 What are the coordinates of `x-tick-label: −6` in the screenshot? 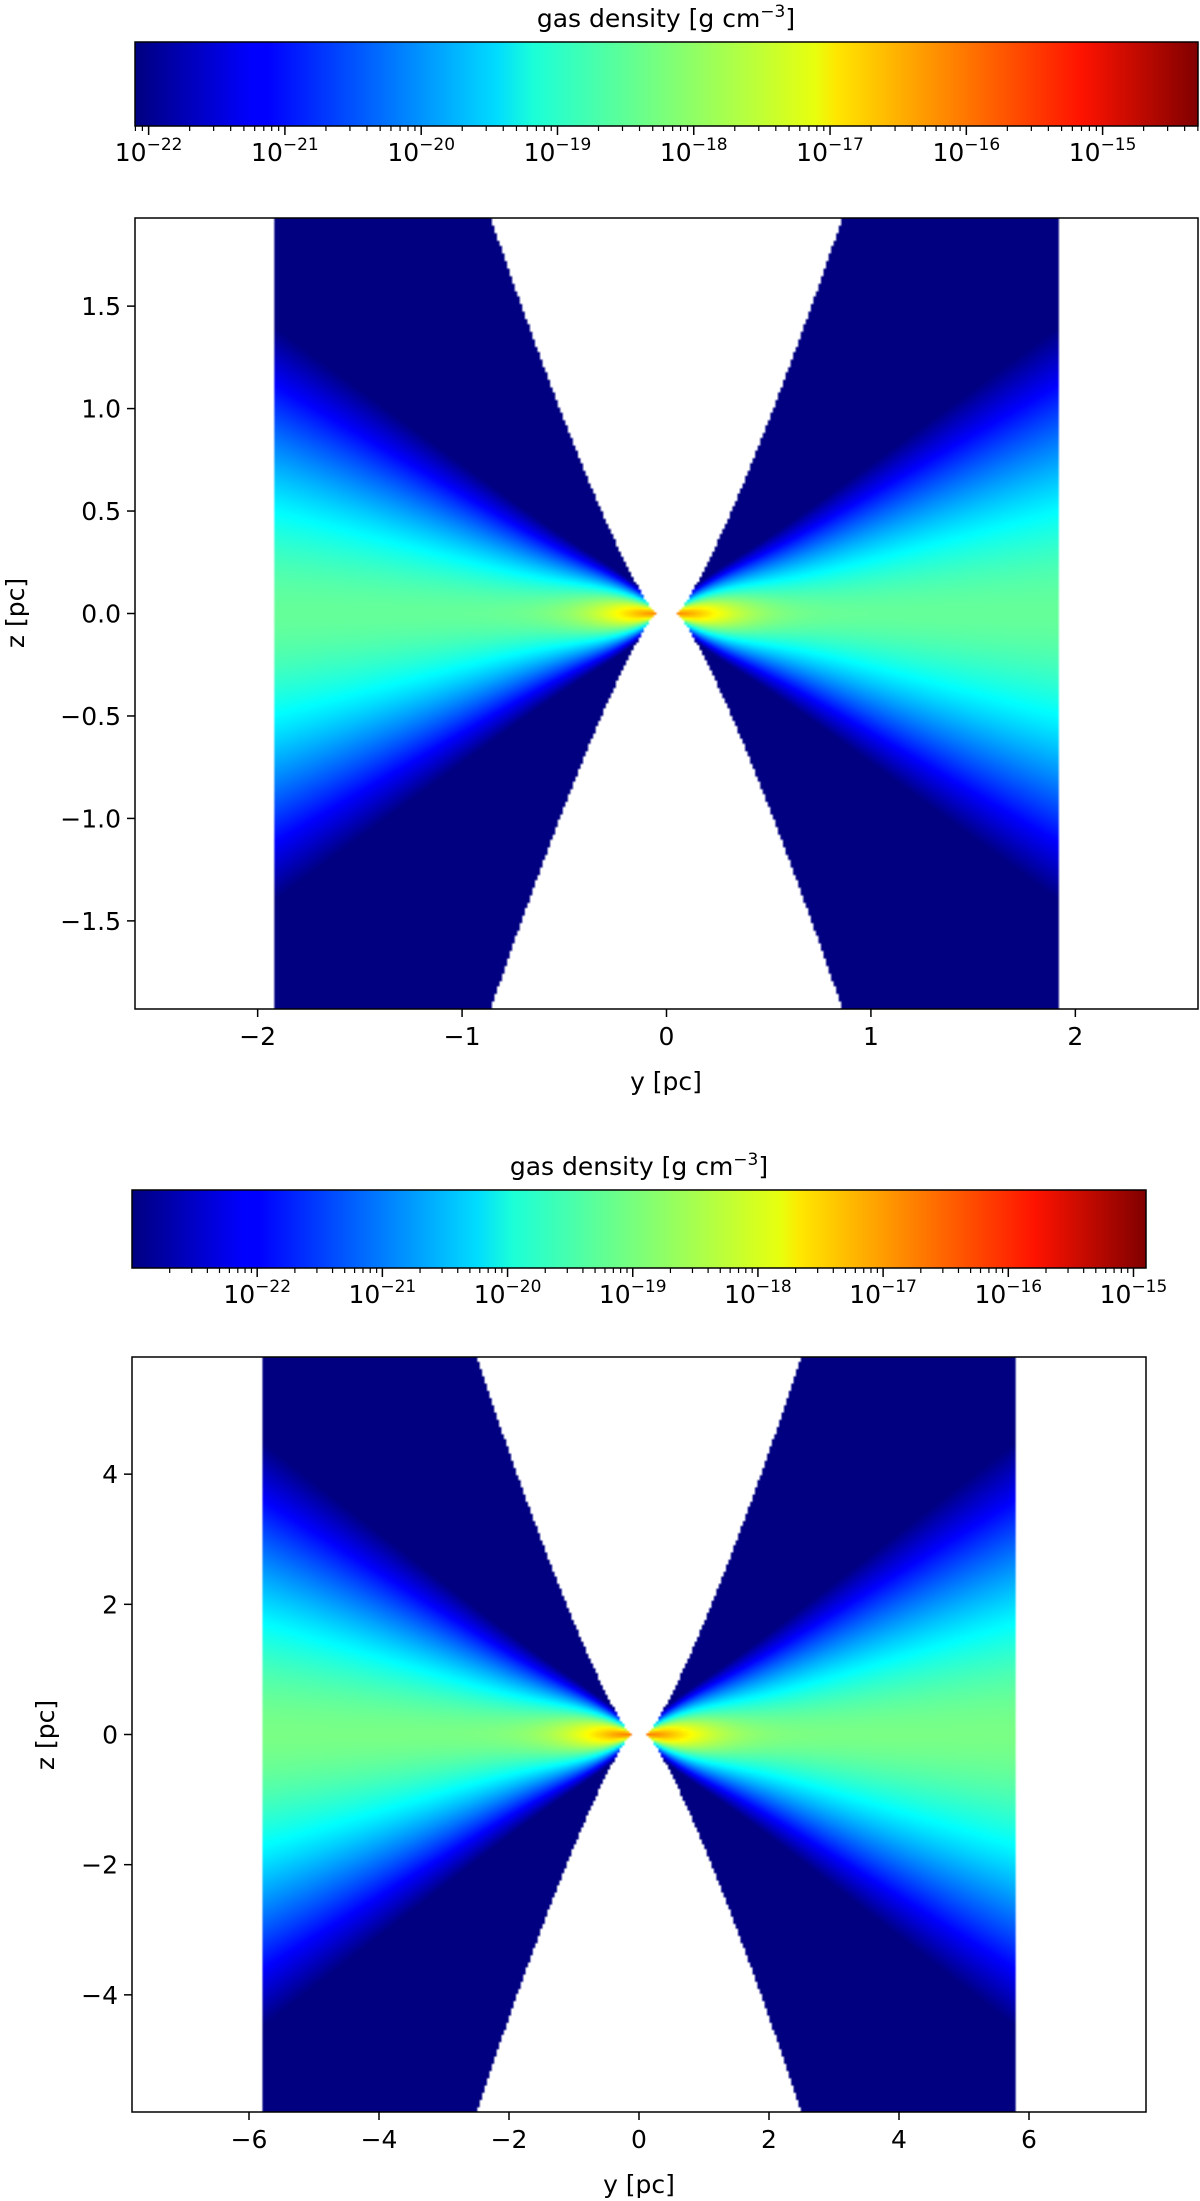 It's located at (249, 2139).